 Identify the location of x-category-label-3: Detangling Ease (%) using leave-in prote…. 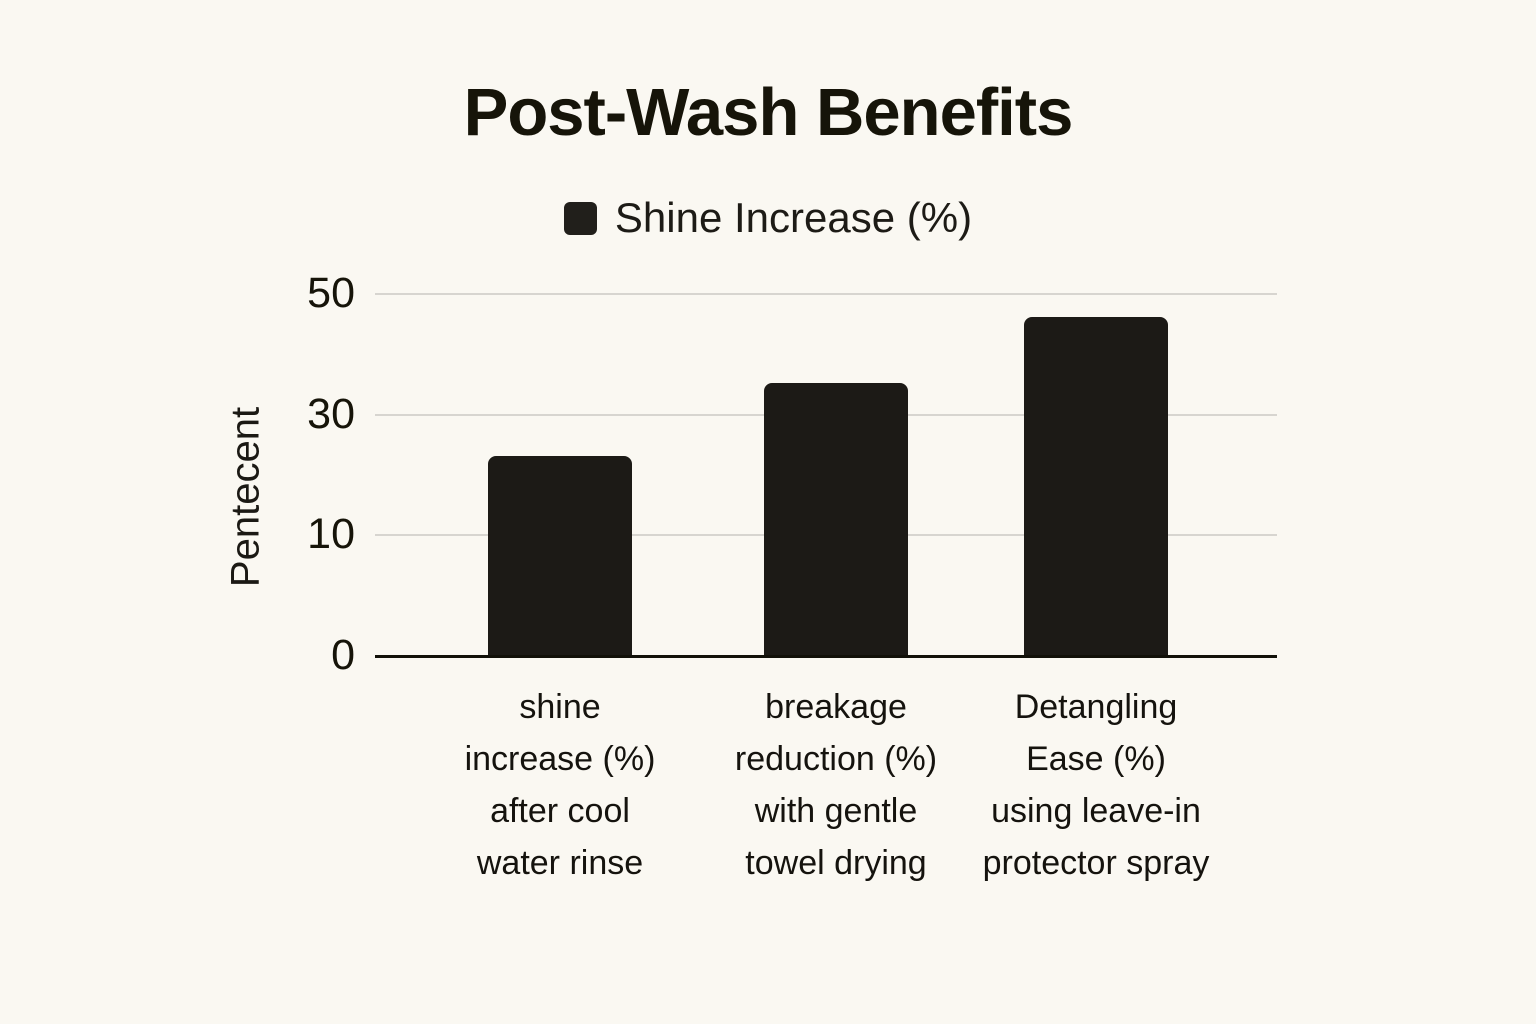
(1096, 785).